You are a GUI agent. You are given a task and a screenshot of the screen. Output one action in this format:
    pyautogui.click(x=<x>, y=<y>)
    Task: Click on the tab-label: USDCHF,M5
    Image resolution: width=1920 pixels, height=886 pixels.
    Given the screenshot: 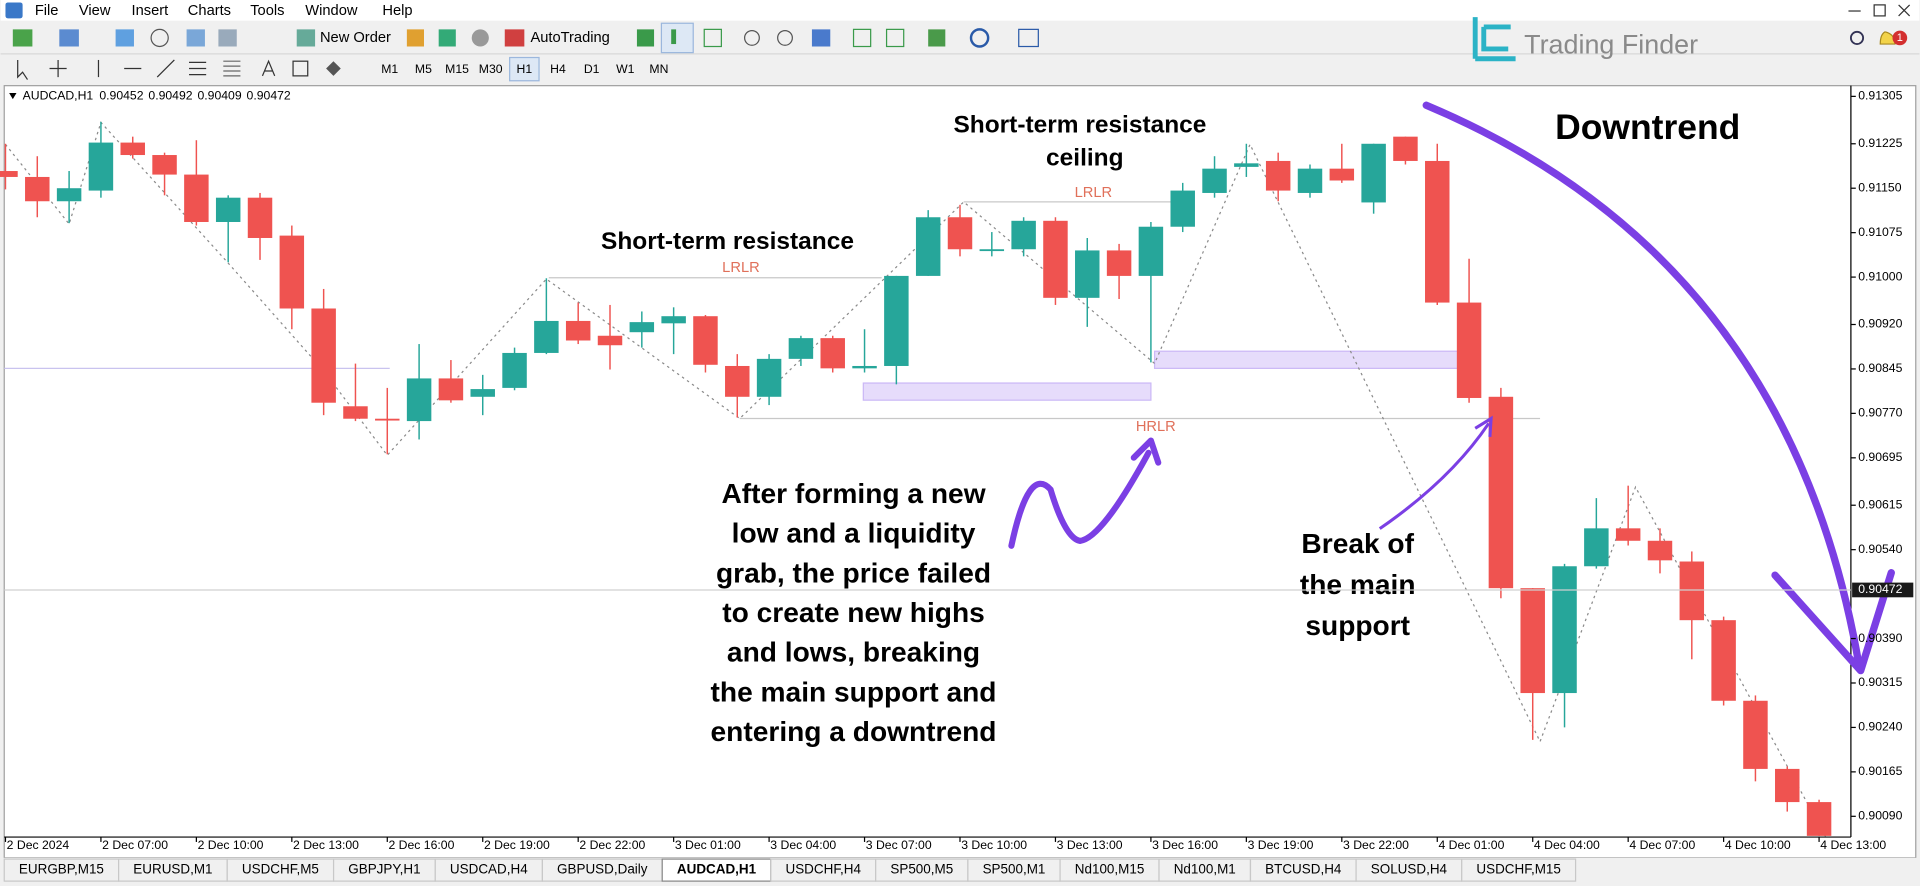 What is the action you would take?
    pyautogui.click(x=280, y=869)
    